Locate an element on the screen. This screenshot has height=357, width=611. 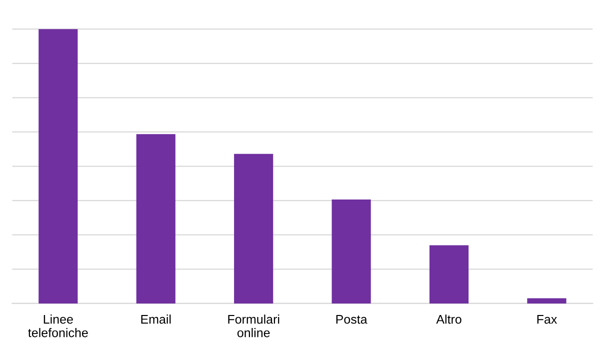
x-tick-label: Formulari online is located at coordinates (254, 326).